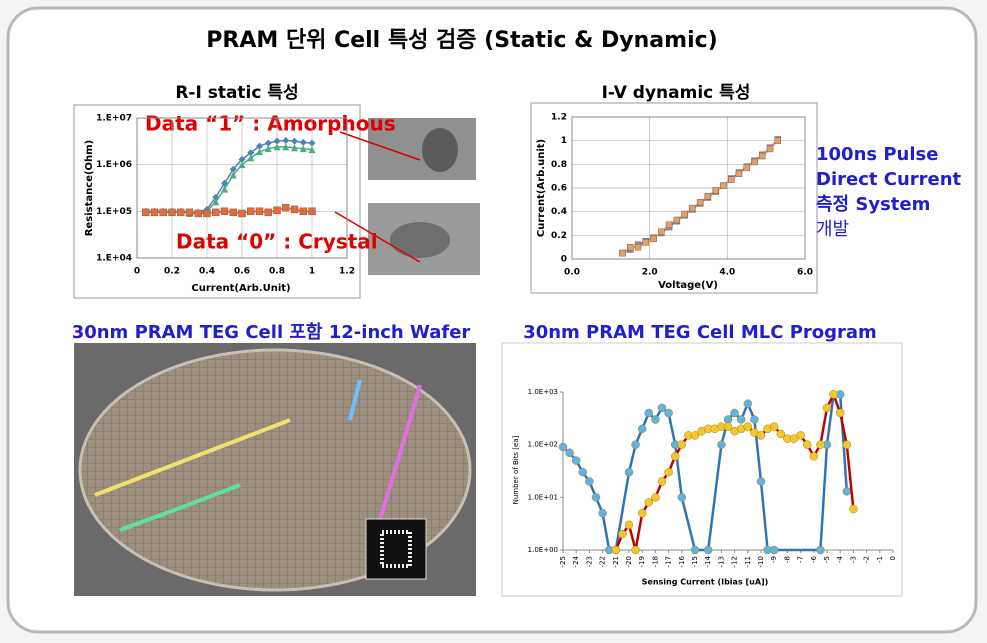 The image size is (987, 643). I want to click on x-tick-label: -10, so click(761, 561).